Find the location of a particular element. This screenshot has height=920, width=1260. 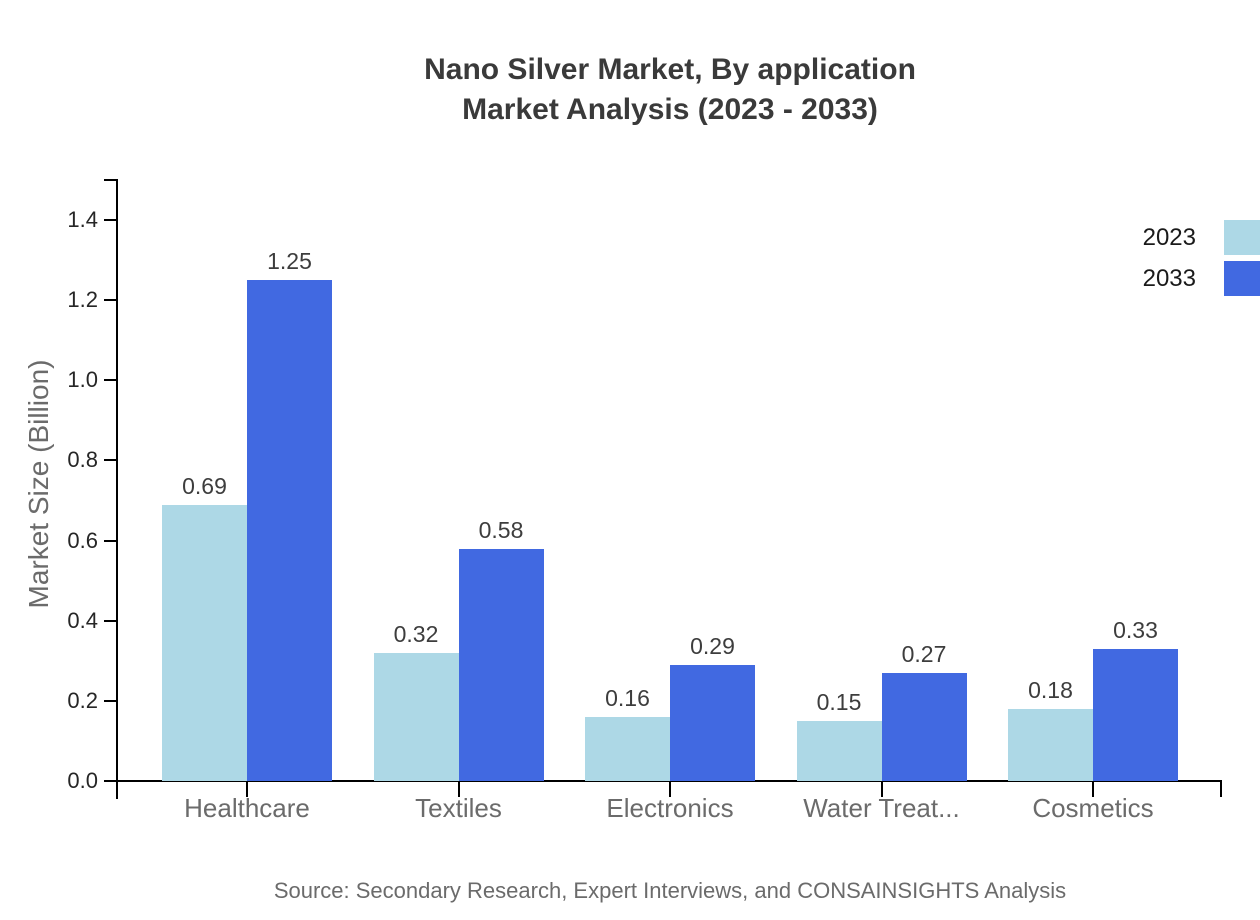

x-category-label: Cosmetics is located at coordinates (1093, 808).